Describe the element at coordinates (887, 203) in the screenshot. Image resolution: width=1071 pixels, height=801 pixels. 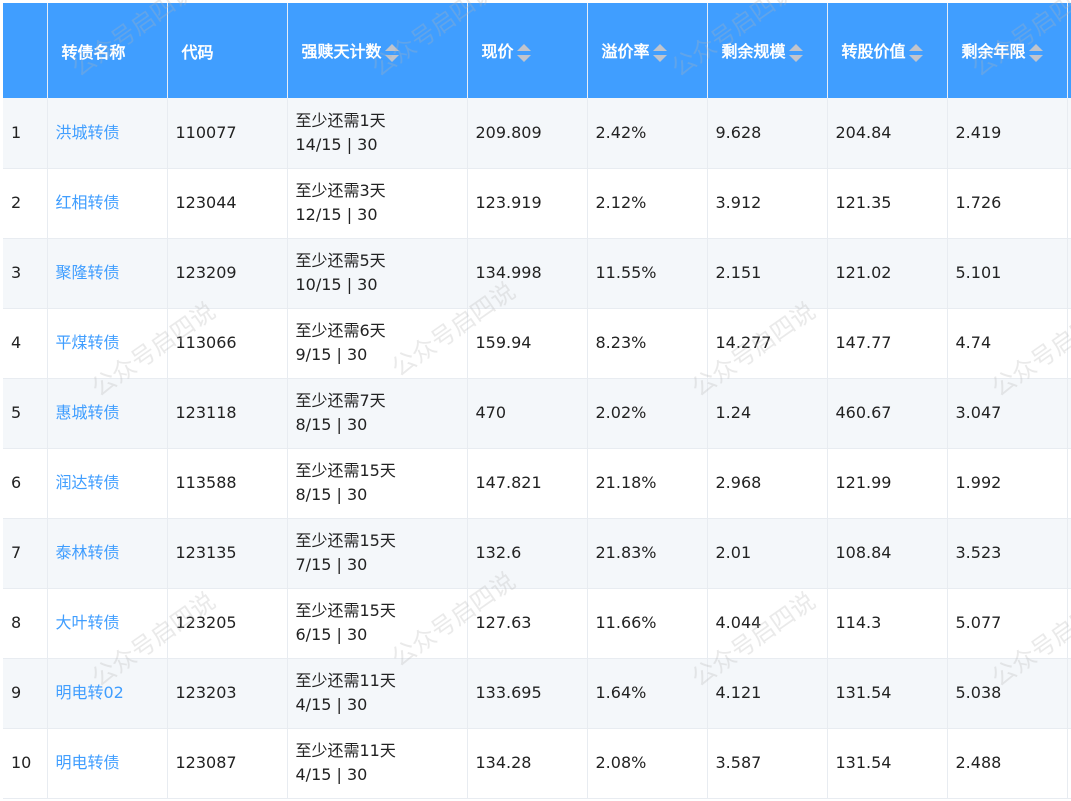
I see `conversion-value: 121.35` at that location.